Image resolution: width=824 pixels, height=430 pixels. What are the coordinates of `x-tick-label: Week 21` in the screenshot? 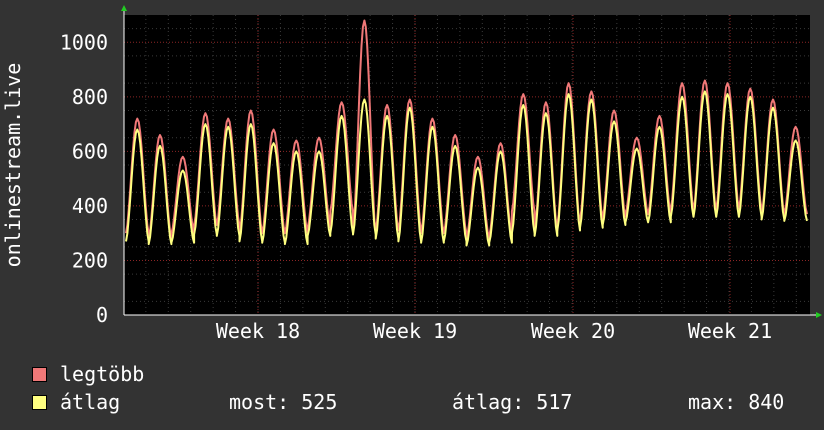 It's located at (730, 331).